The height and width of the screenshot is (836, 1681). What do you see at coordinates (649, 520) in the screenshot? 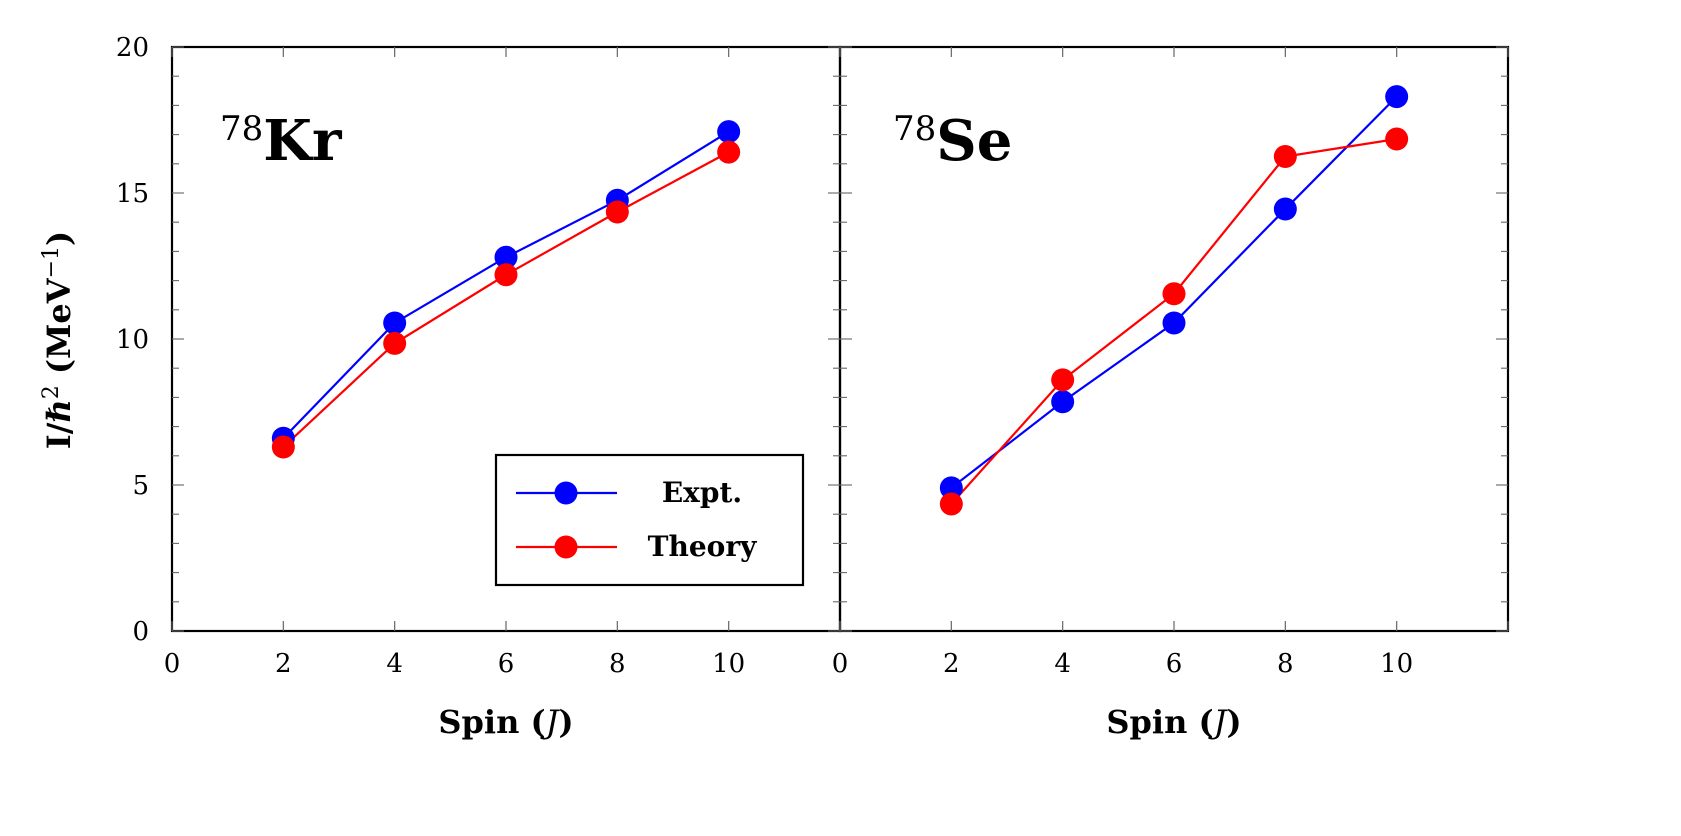
I see `legend-box` at bounding box center [649, 520].